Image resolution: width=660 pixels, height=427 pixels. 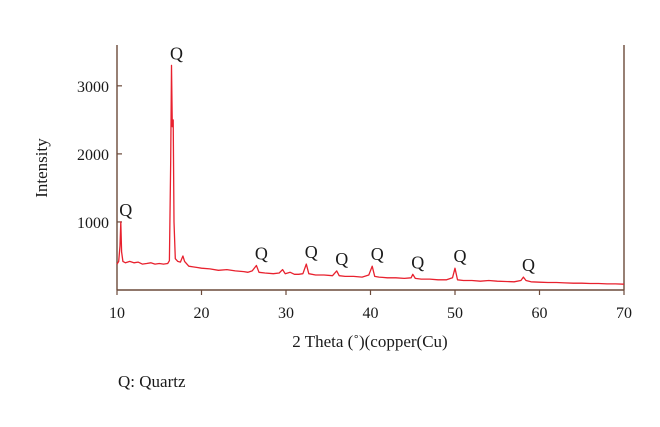 I want to click on x-tick-label: 30, so click(x=286, y=313).